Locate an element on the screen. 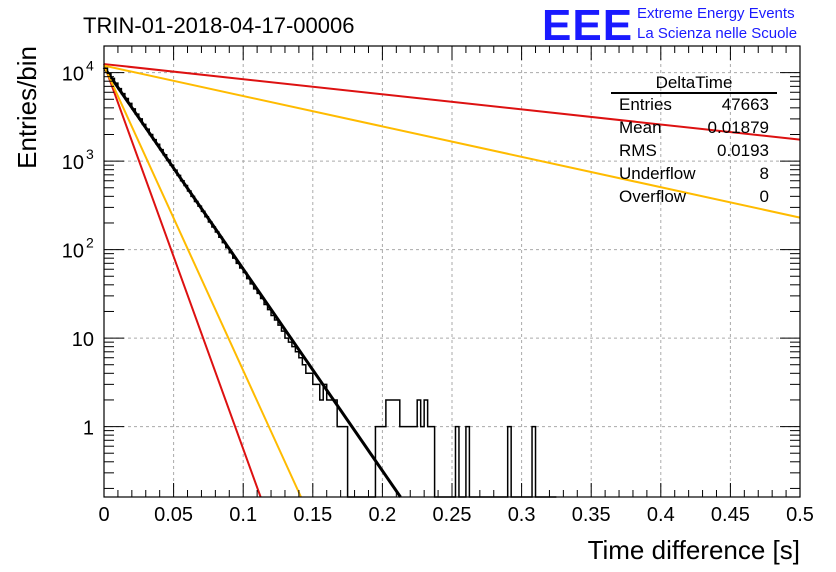 The height and width of the screenshot is (572, 836). x-tick-label: 0.35 is located at coordinates (591, 515).